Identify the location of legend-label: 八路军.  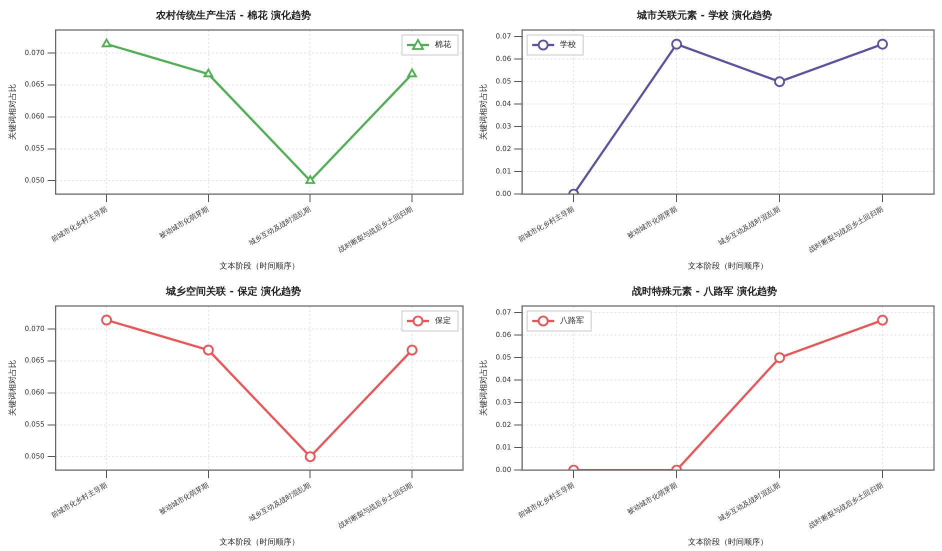
(572, 321).